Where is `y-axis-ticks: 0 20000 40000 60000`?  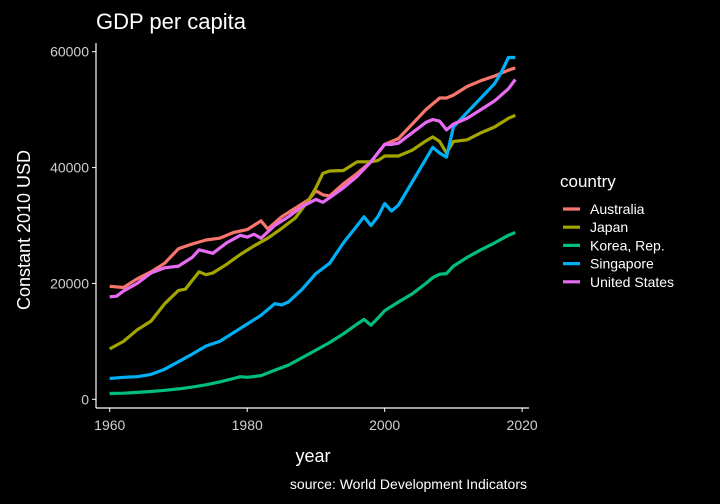 y-axis-ticks: 0 20000 40000 60000 is located at coordinates (73, 225).